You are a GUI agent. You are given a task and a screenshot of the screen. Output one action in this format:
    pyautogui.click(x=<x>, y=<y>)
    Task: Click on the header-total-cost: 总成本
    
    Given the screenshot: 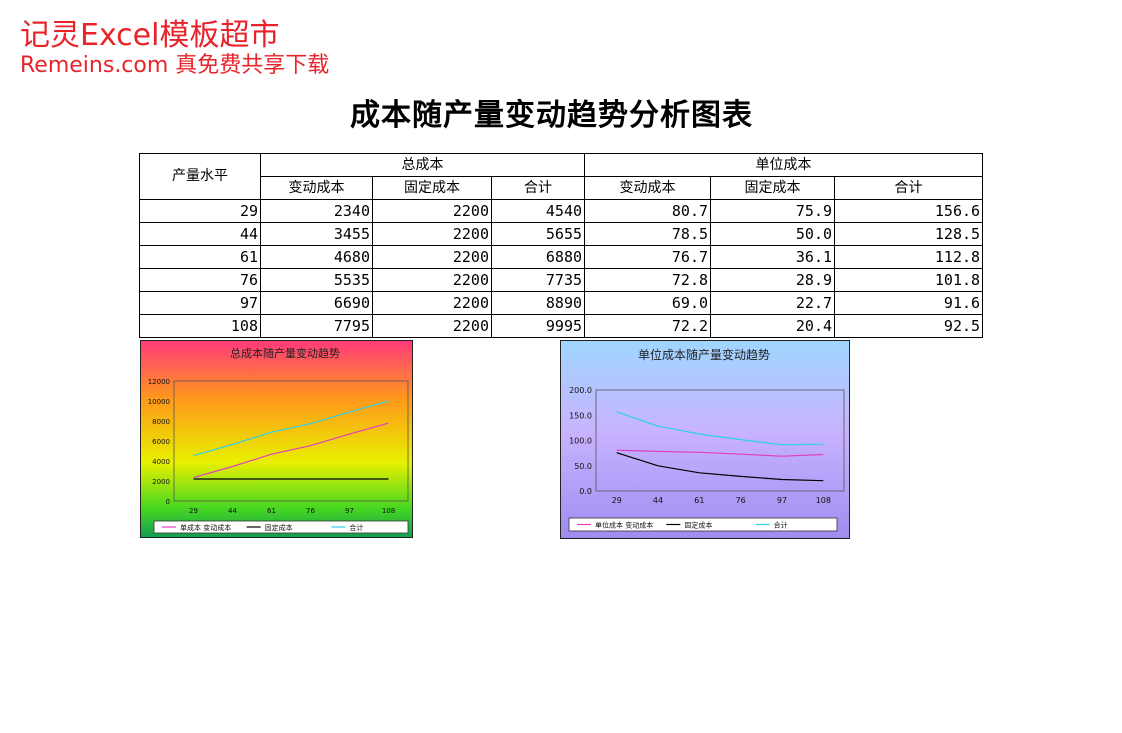 What is the action you would take?
    pyautogui.click(x=422, y=165)
    